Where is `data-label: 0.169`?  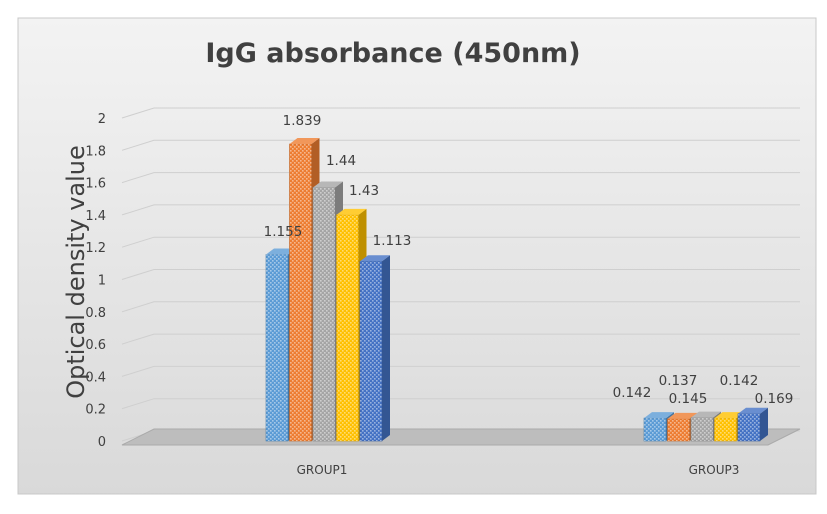
data-label: 0.169 is located at coordinates (774, 399).